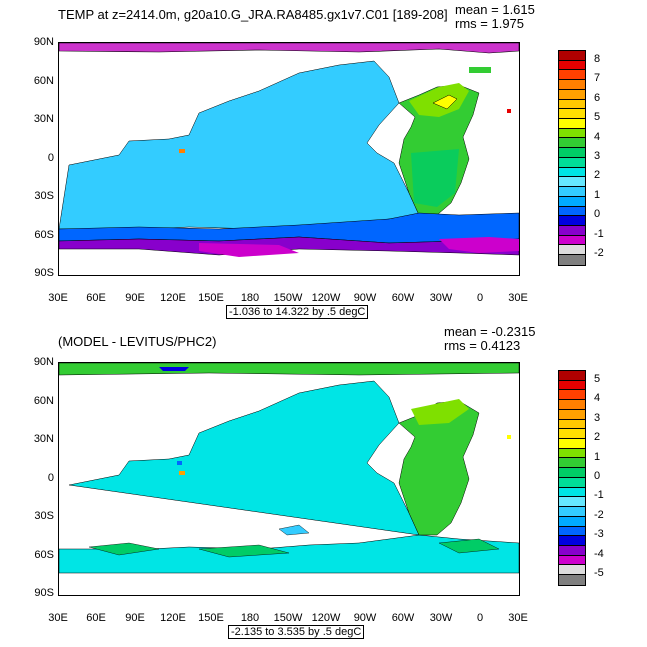  What do you see at coordinates (597, 417) in the screenshot?
I see `colorbar-label: 3` at bounding box center [597, 417].